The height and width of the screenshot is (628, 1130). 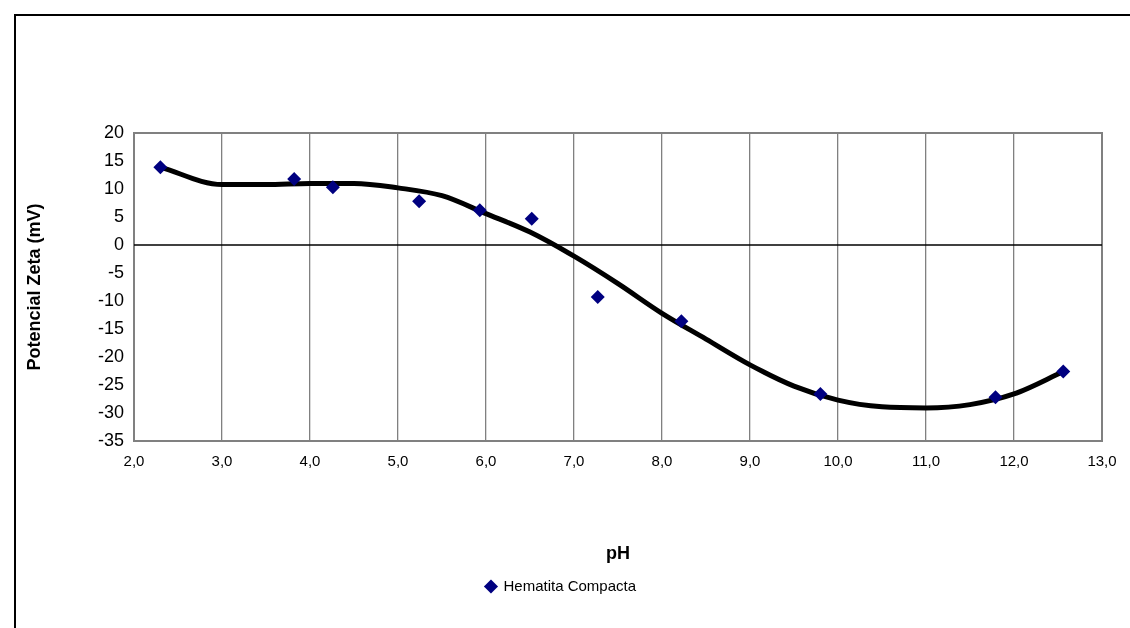 What do you see at coordinates (110, 299) in the screenshot?
I see `y-tick-label: -10` at bounding box center [110, 299].